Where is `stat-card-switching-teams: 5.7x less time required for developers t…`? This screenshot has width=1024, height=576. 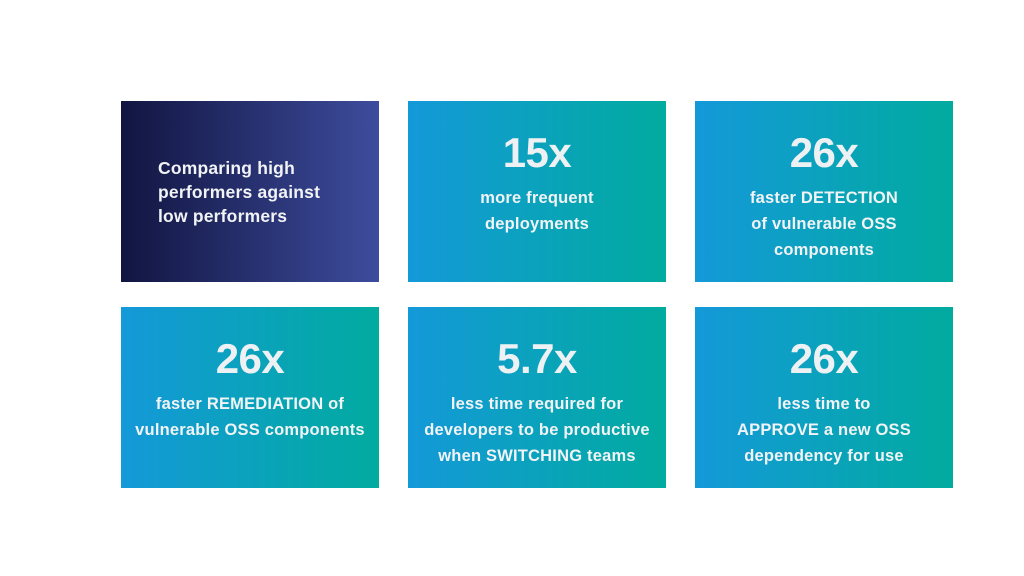 stat-card-switching-teams: 5.7x less time required for developers t… is located at coordinates (537, 397).